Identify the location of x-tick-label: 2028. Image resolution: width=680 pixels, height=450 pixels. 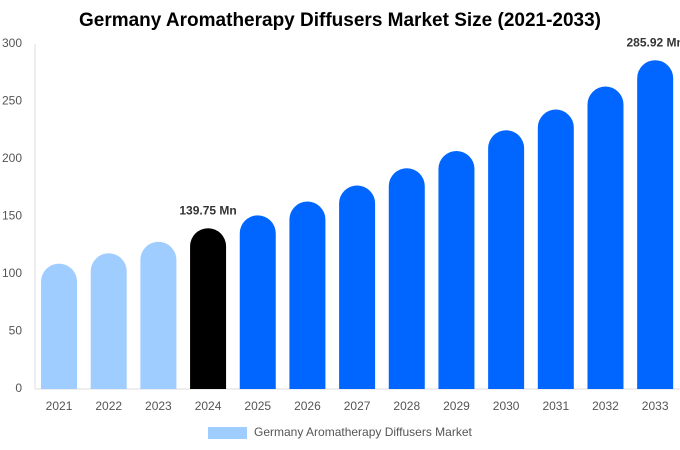
(406, 406).